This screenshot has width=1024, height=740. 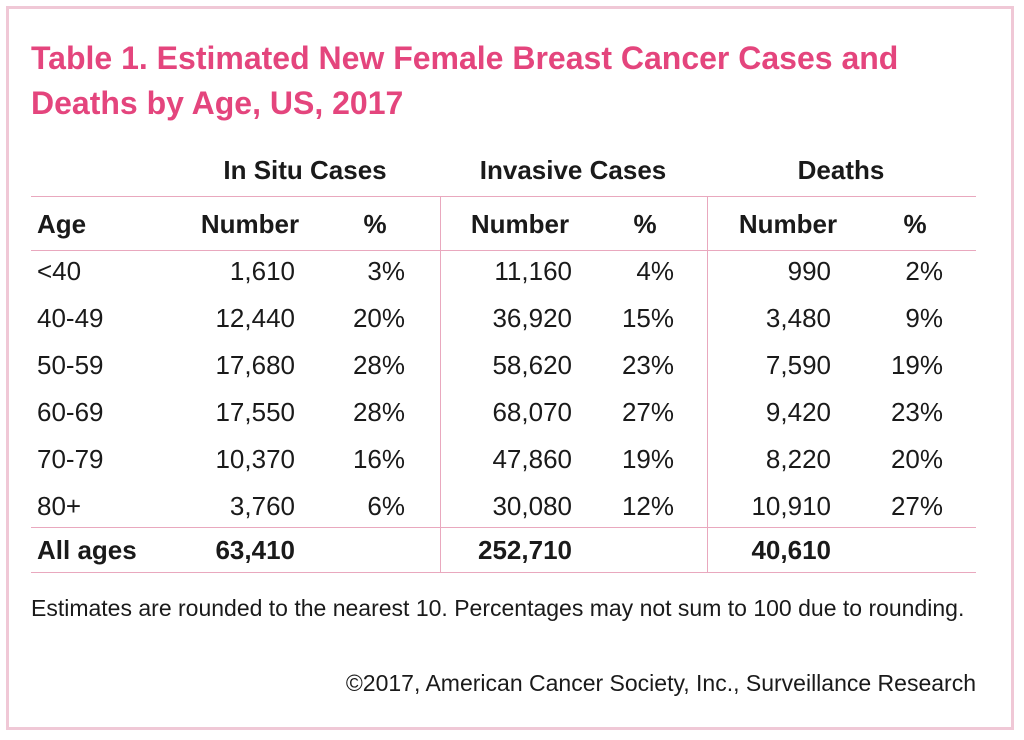 I want to click on table-cell: 3,760, so click(x=262, y=506).